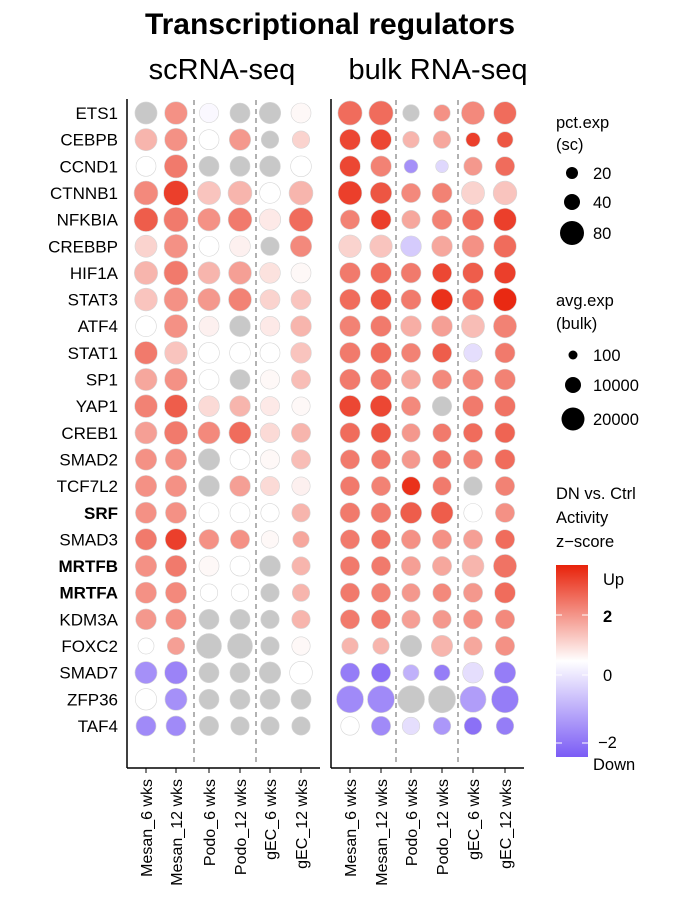 This screenshot has height=921, width=685. What do you see at coordinates (573, 355) in the screenshot?
I see `legend-avg-dot-small` at bounding box center [573, 355].